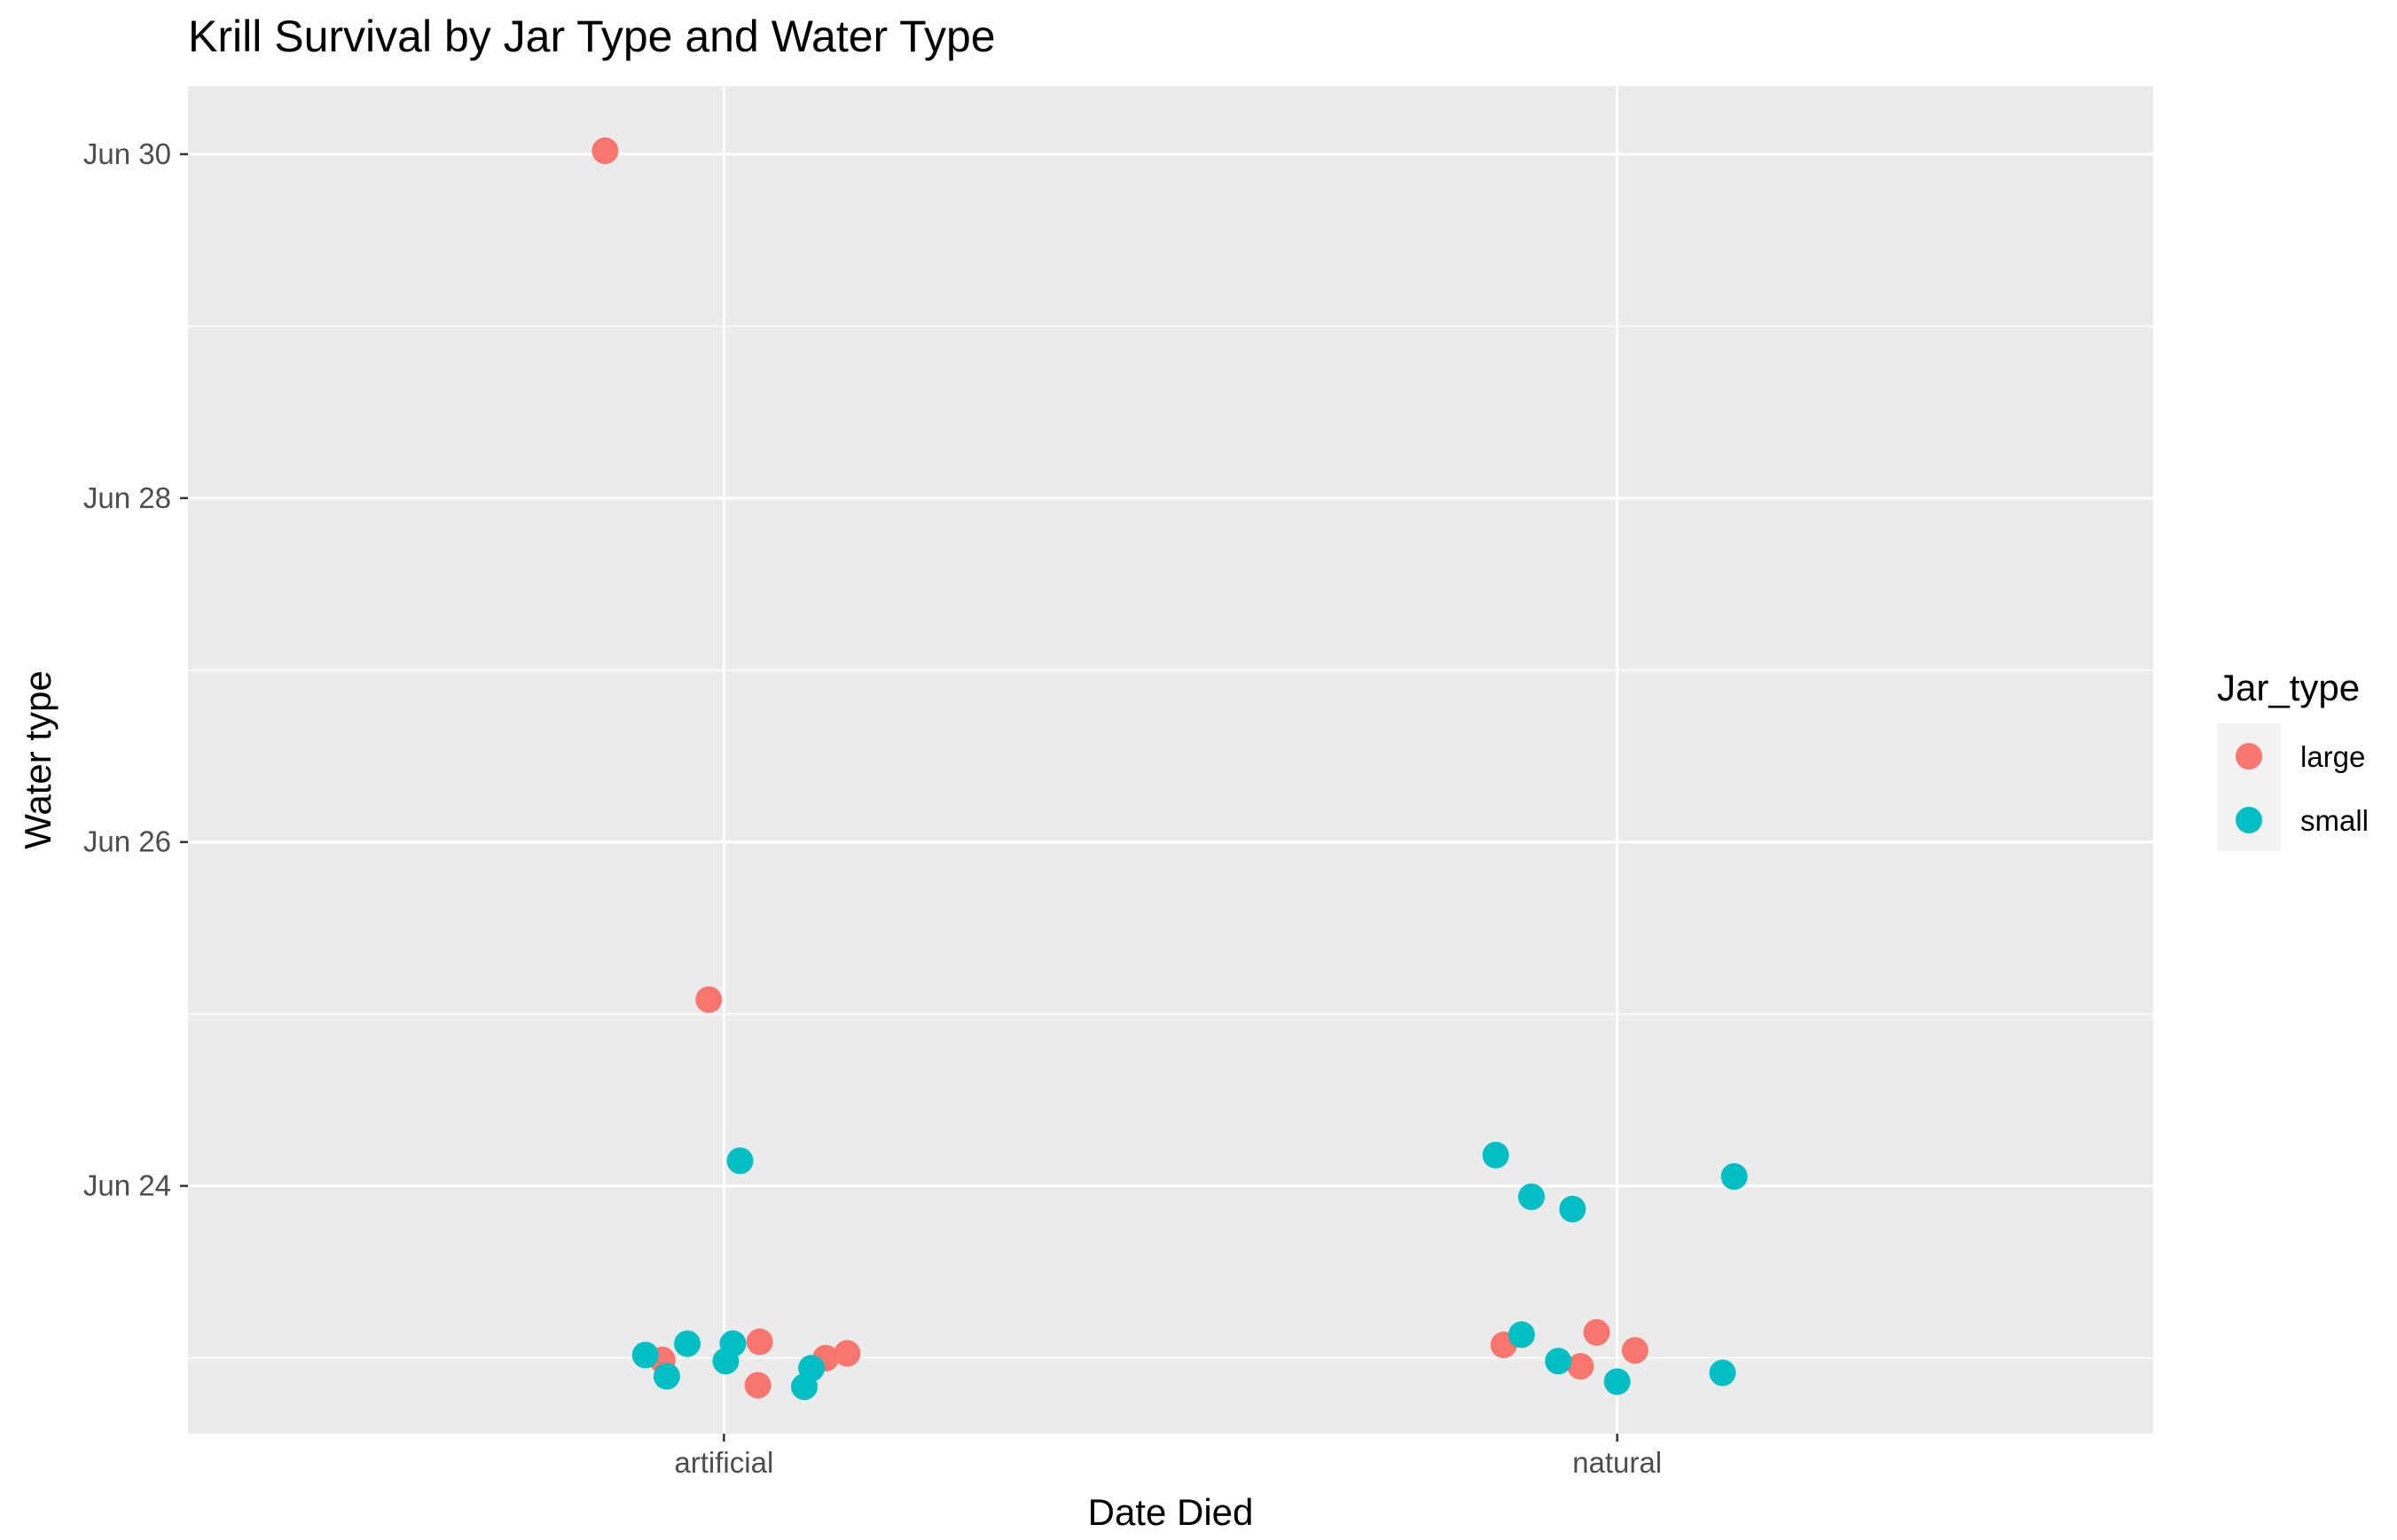 This screenshot has height=1540, width=2397. I want to click on x-tick-label: natural, so click(1617, 1462).